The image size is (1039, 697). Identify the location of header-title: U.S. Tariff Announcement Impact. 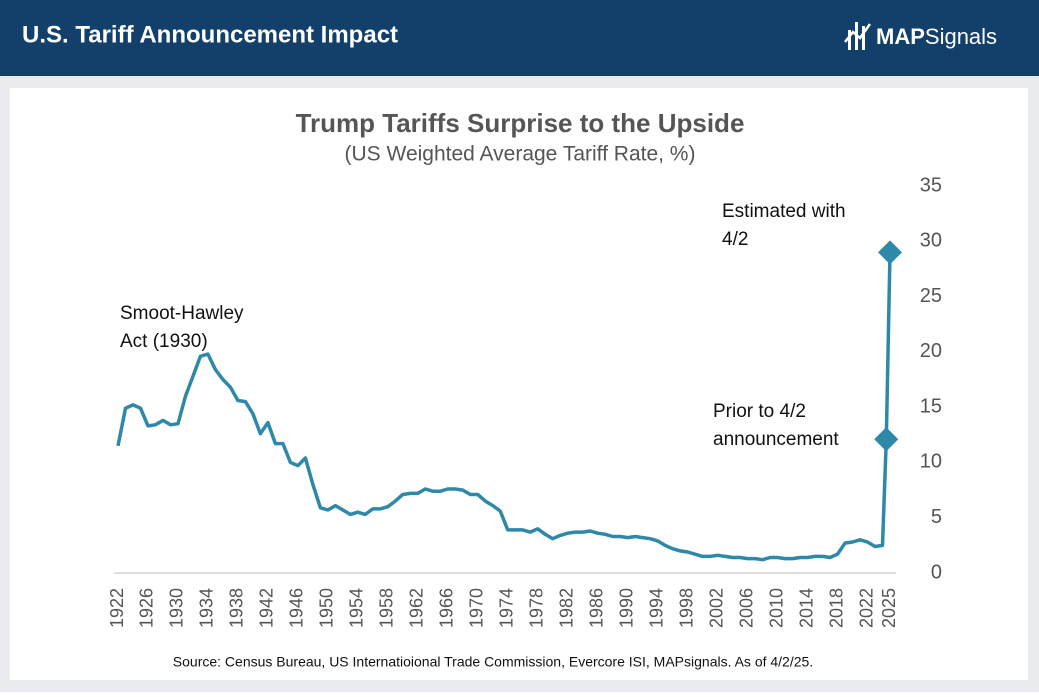
(210, 34).